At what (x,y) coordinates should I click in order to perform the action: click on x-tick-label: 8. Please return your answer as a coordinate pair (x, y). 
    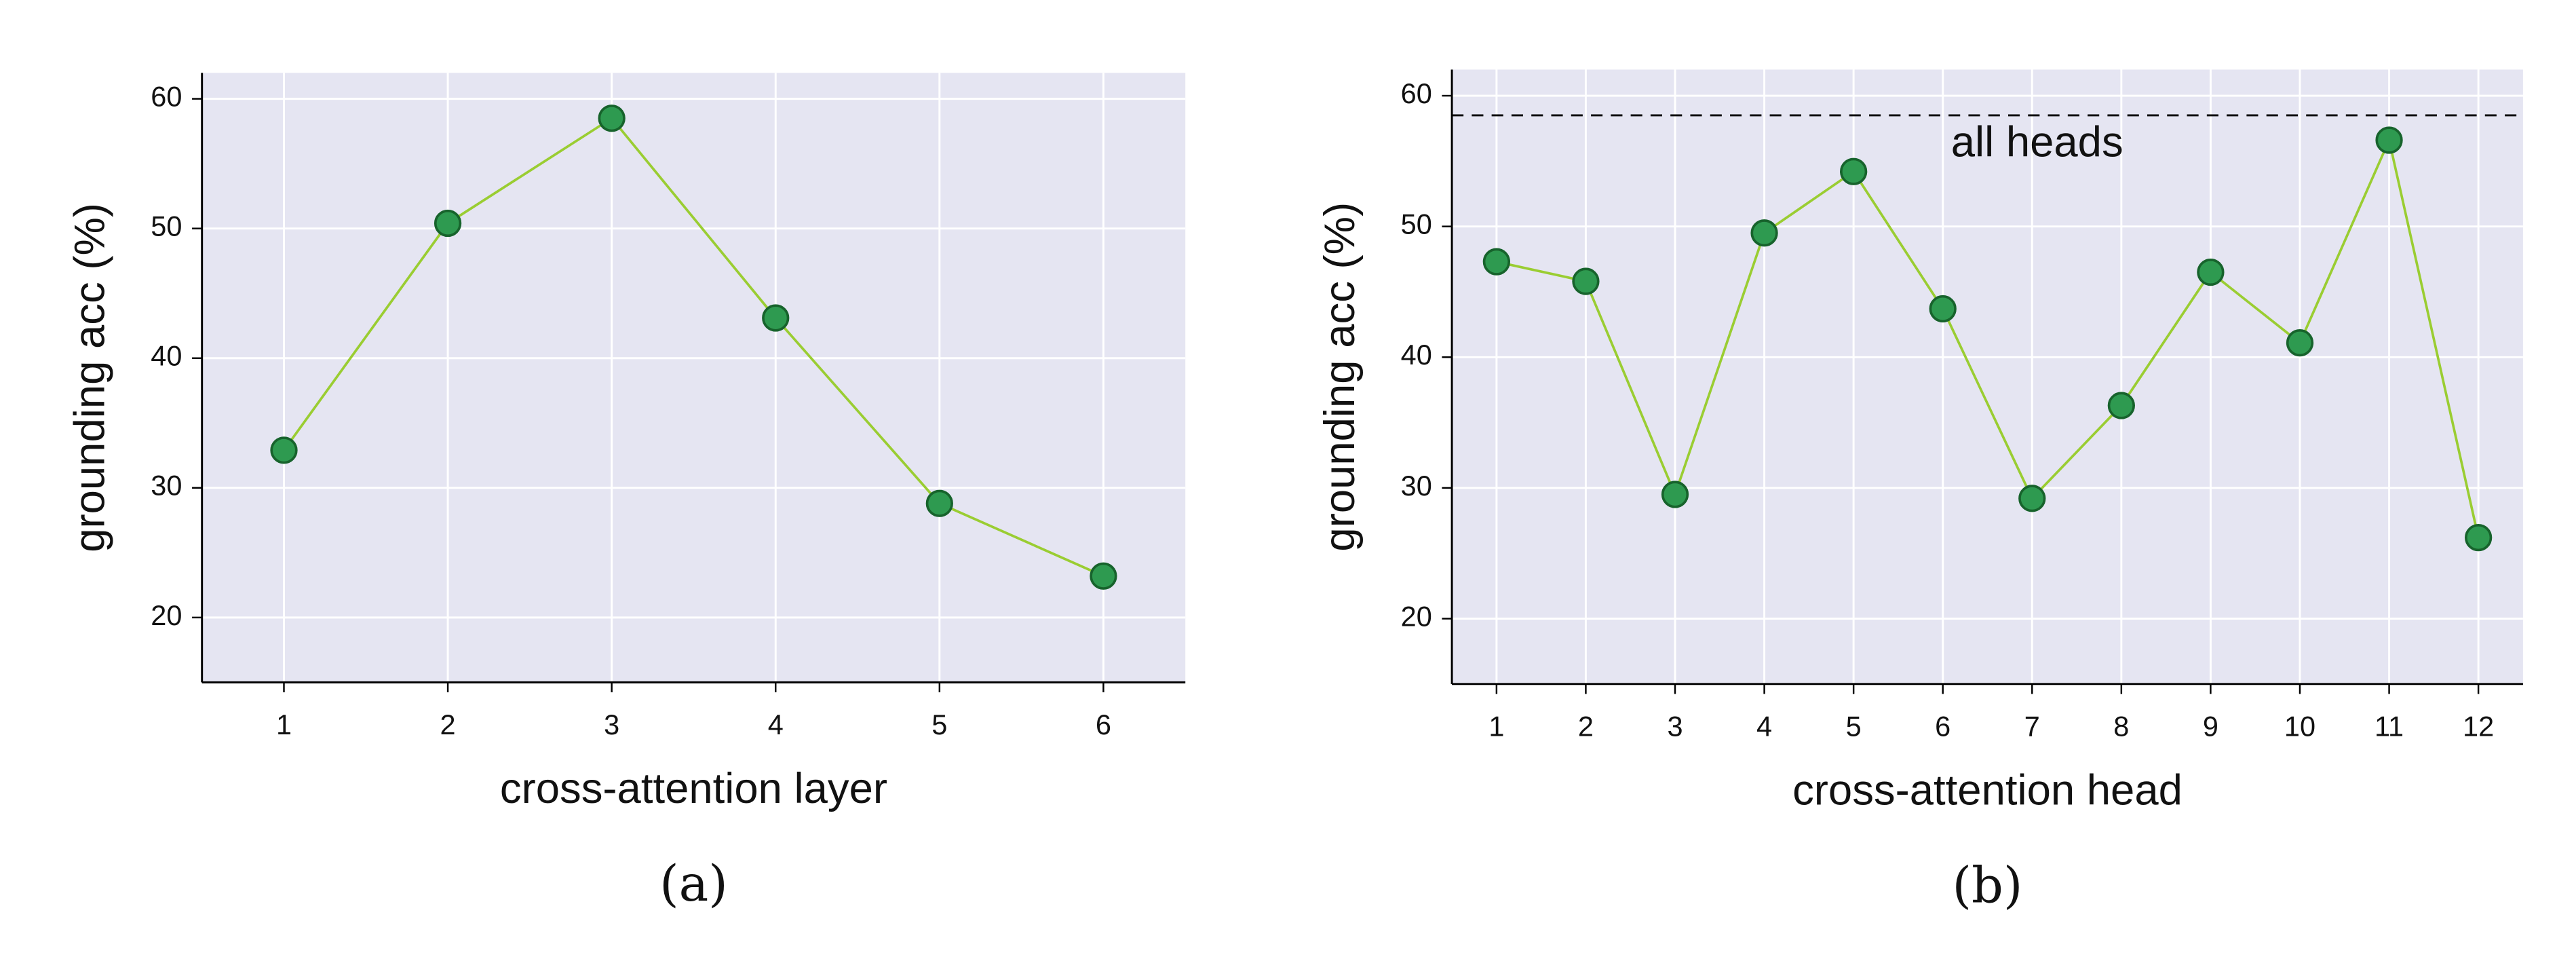
    Looking at the image, I should click on (2121, 726).